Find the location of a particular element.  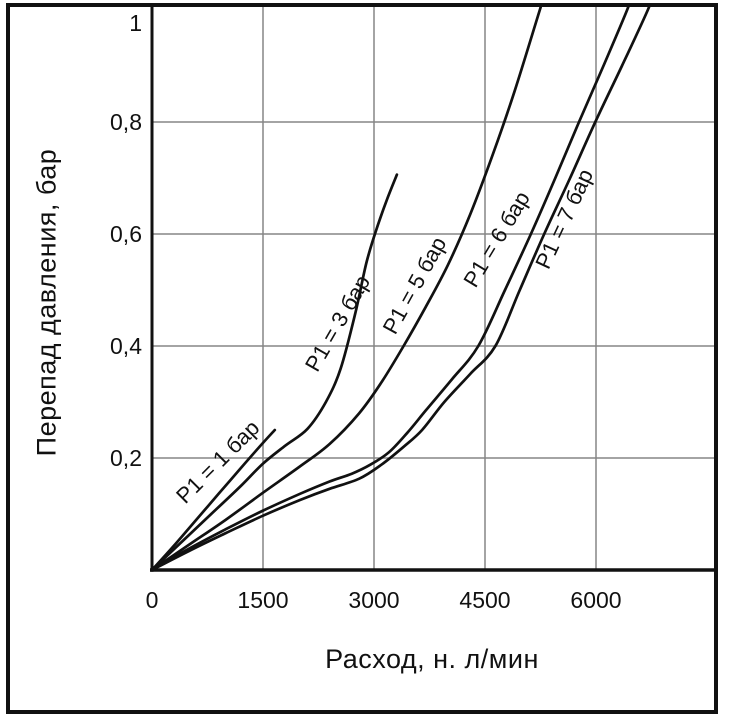

y-tick-label: 0,6 is located at coordinates (126, 234).